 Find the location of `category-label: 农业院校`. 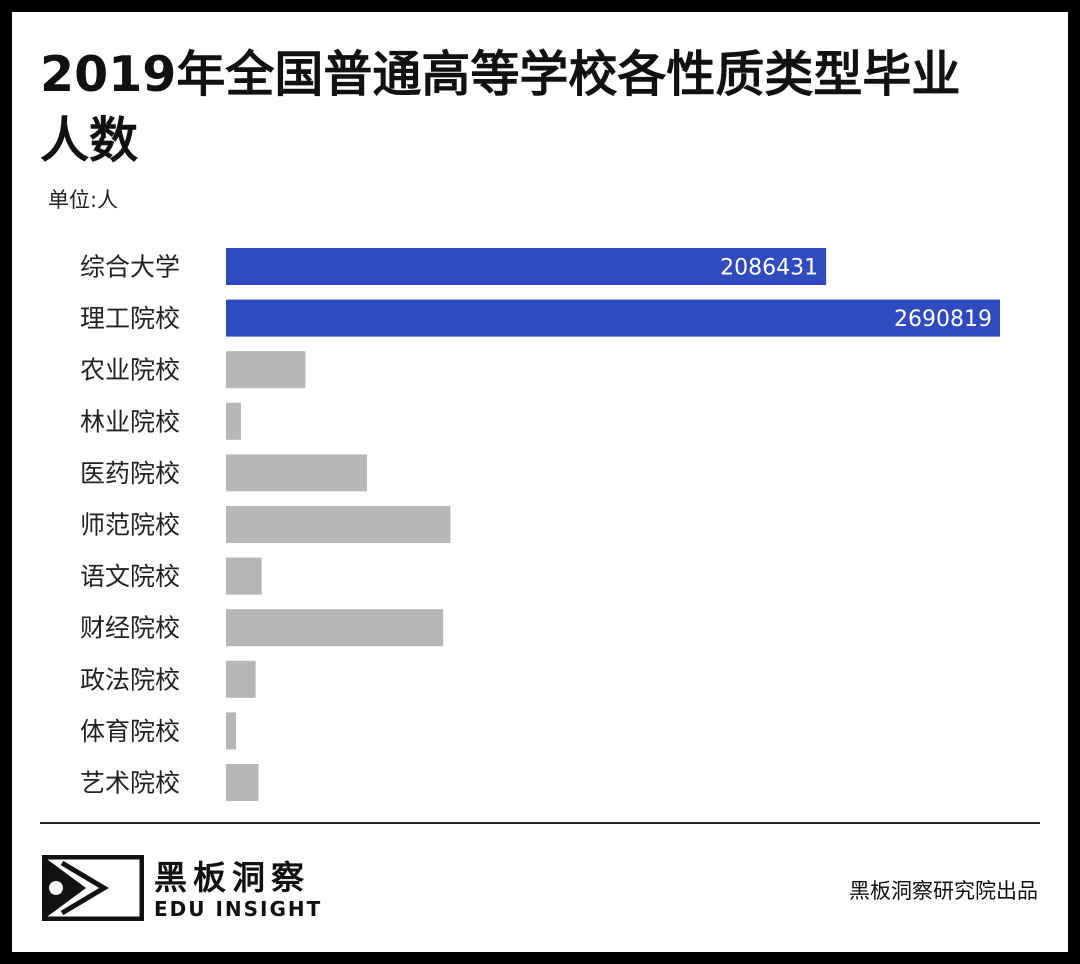

category-label: 农业院校 is located at coordinates (130, 370).